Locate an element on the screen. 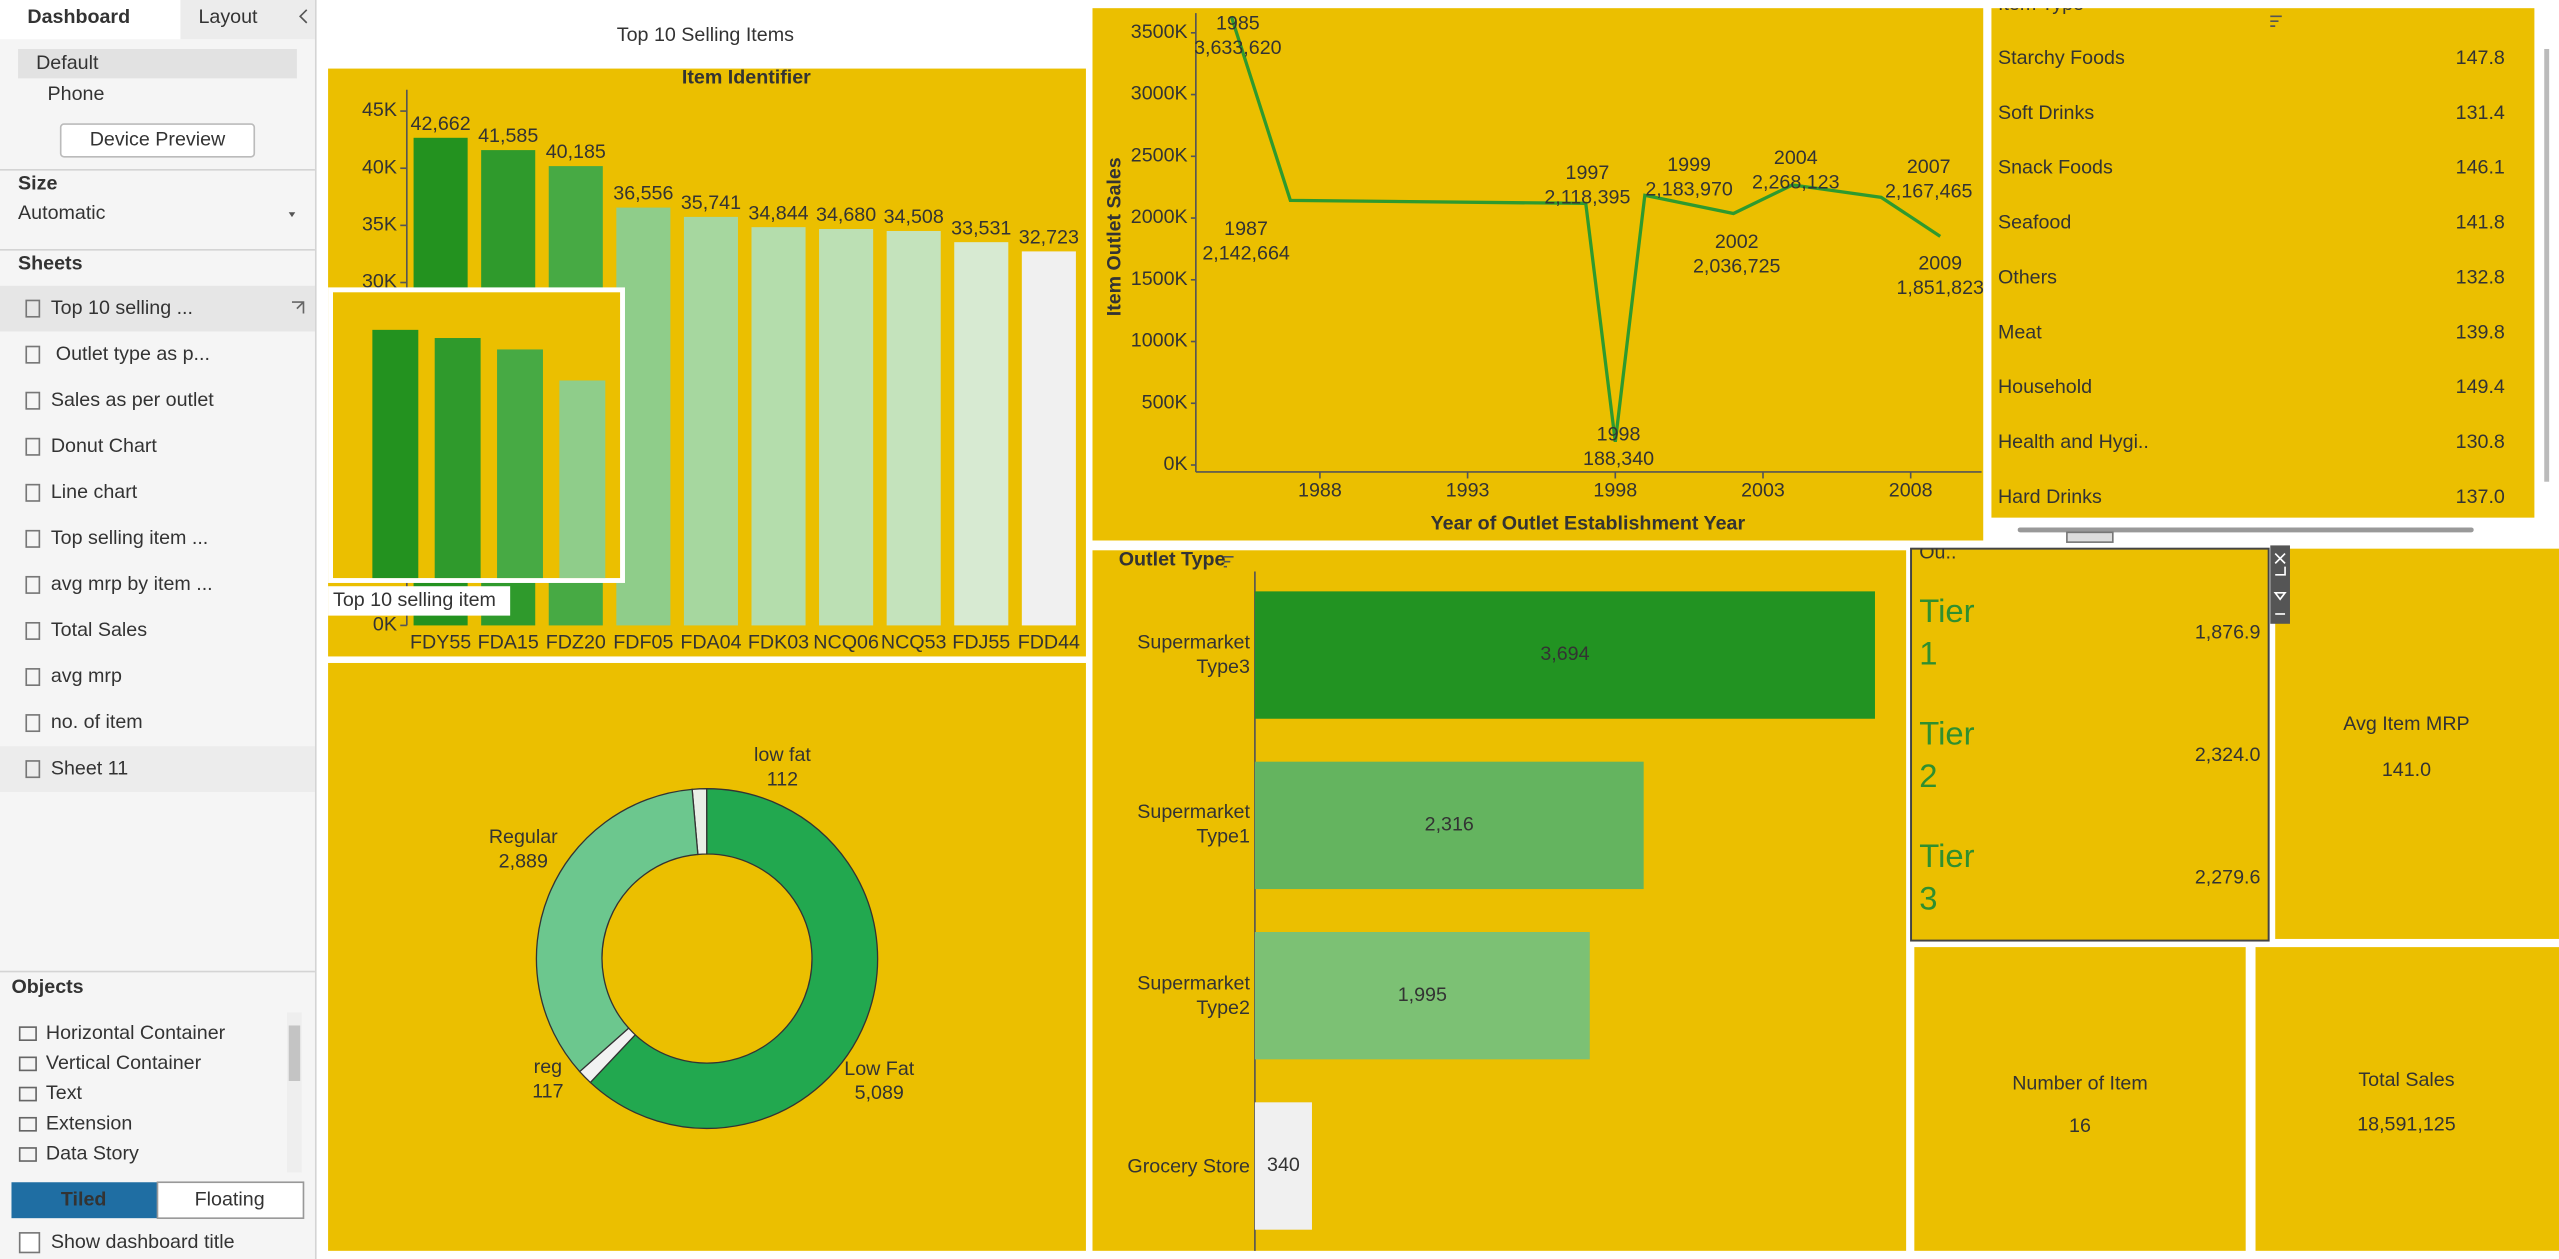 This screenshot has height=1259, width=2559. sheet-item: Sheet 11 is located at coordinates (89, 768).